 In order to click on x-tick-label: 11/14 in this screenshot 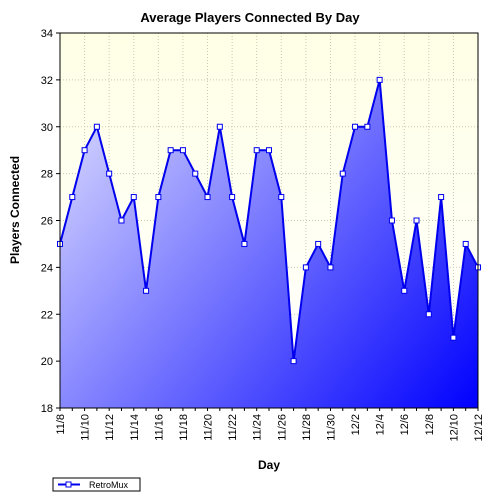, I will do `click(135, 427)`.